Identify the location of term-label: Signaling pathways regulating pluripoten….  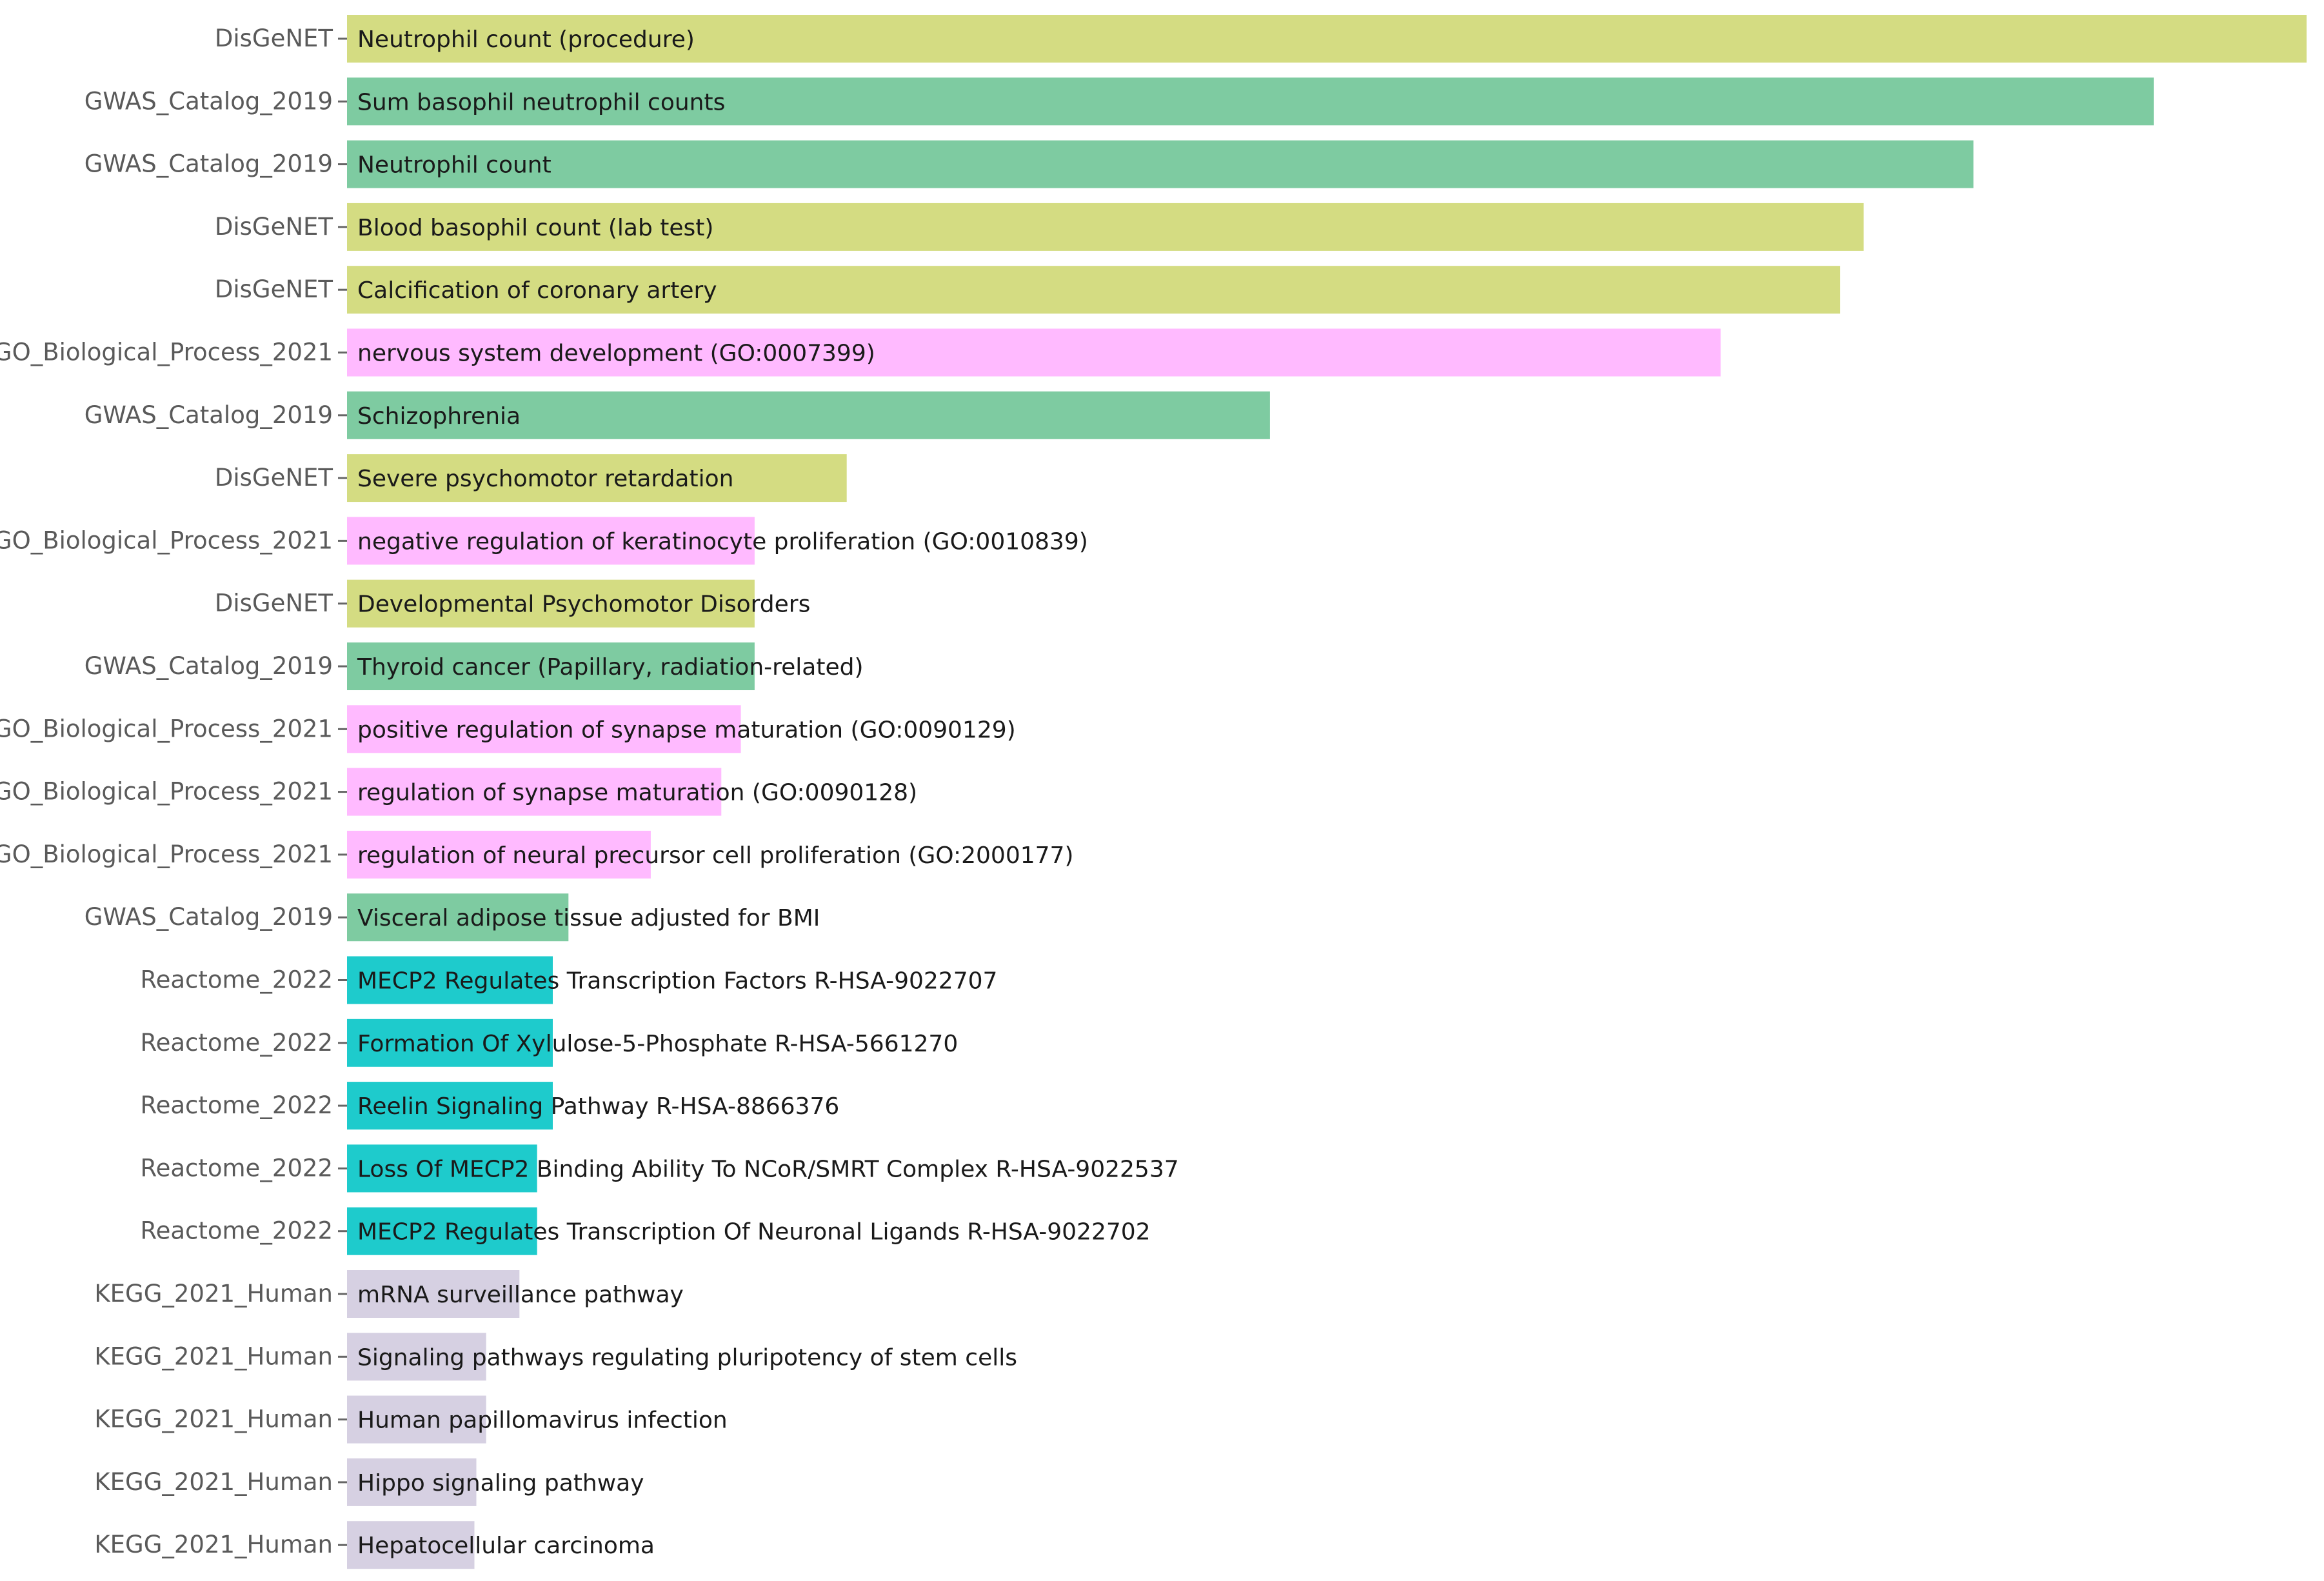
(687, 1357).